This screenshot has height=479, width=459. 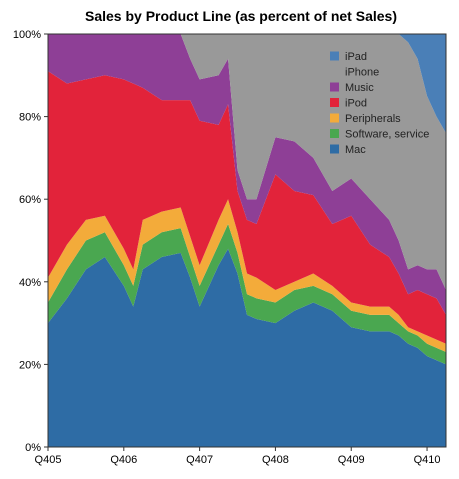 I want to click on y-tick-label: 80%, so click(x=30, y=118).